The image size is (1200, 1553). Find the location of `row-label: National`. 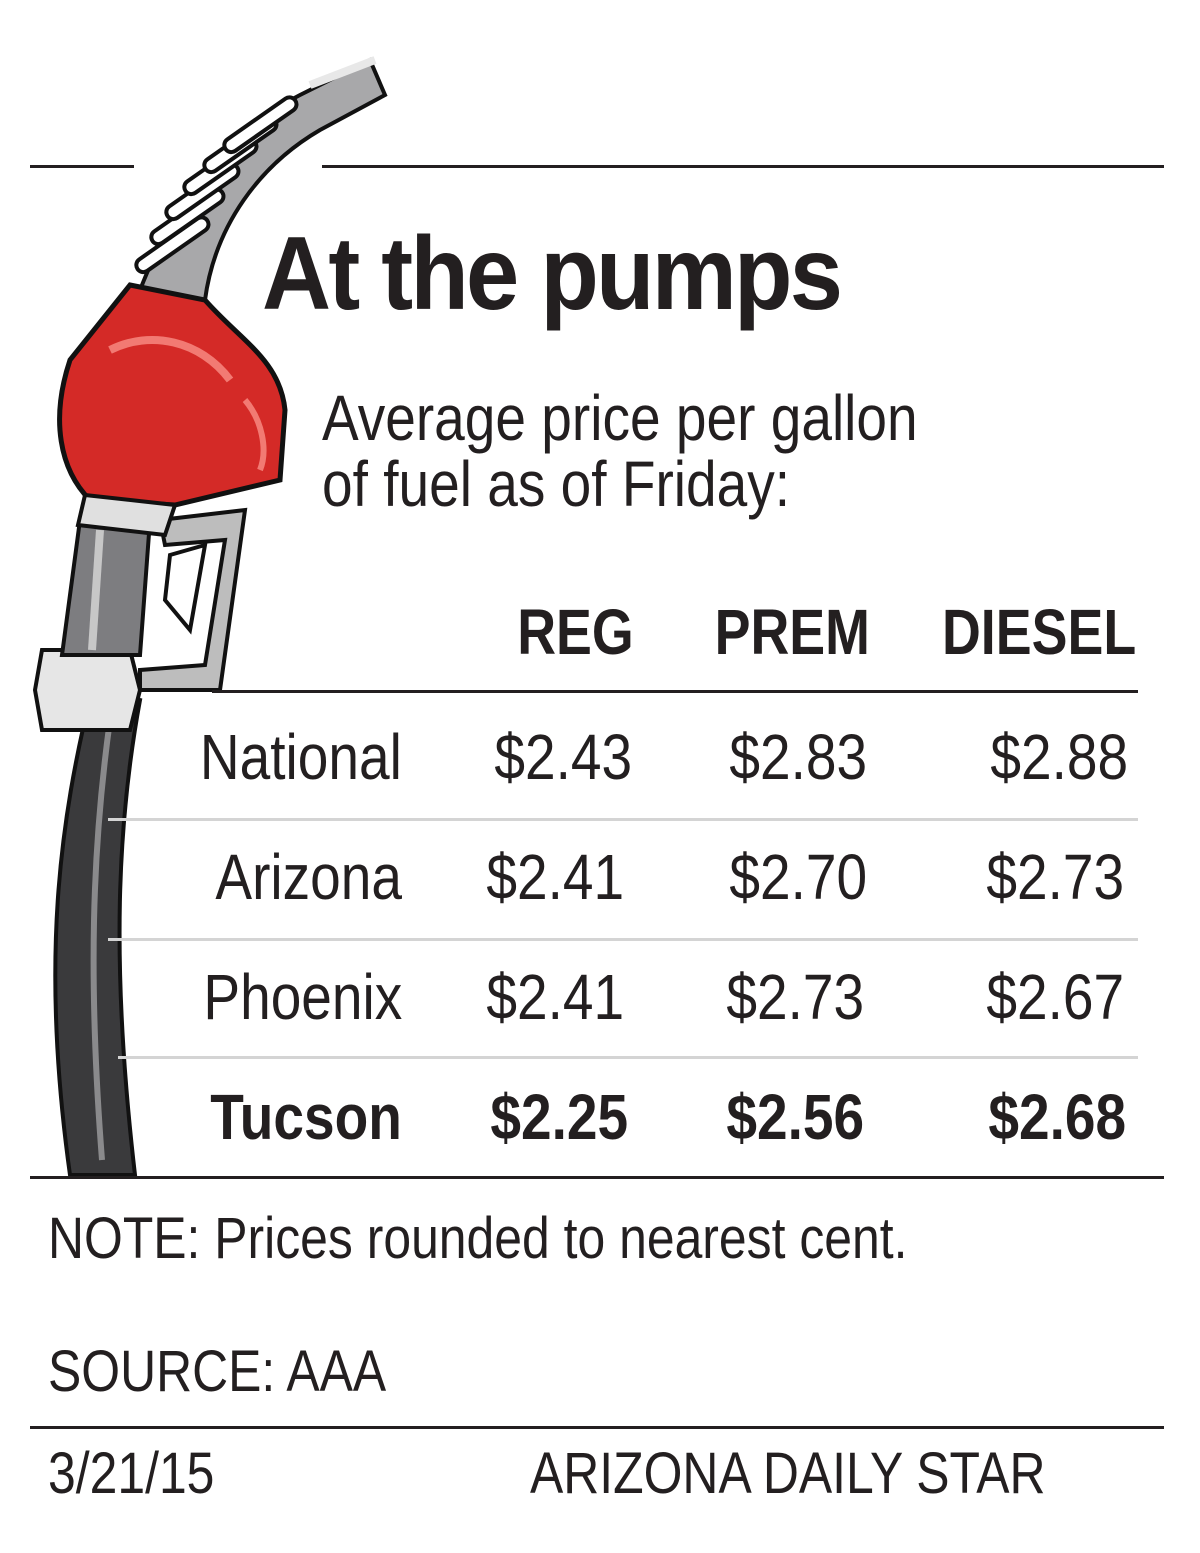

row-label: National is located at coordinates (301, 757).